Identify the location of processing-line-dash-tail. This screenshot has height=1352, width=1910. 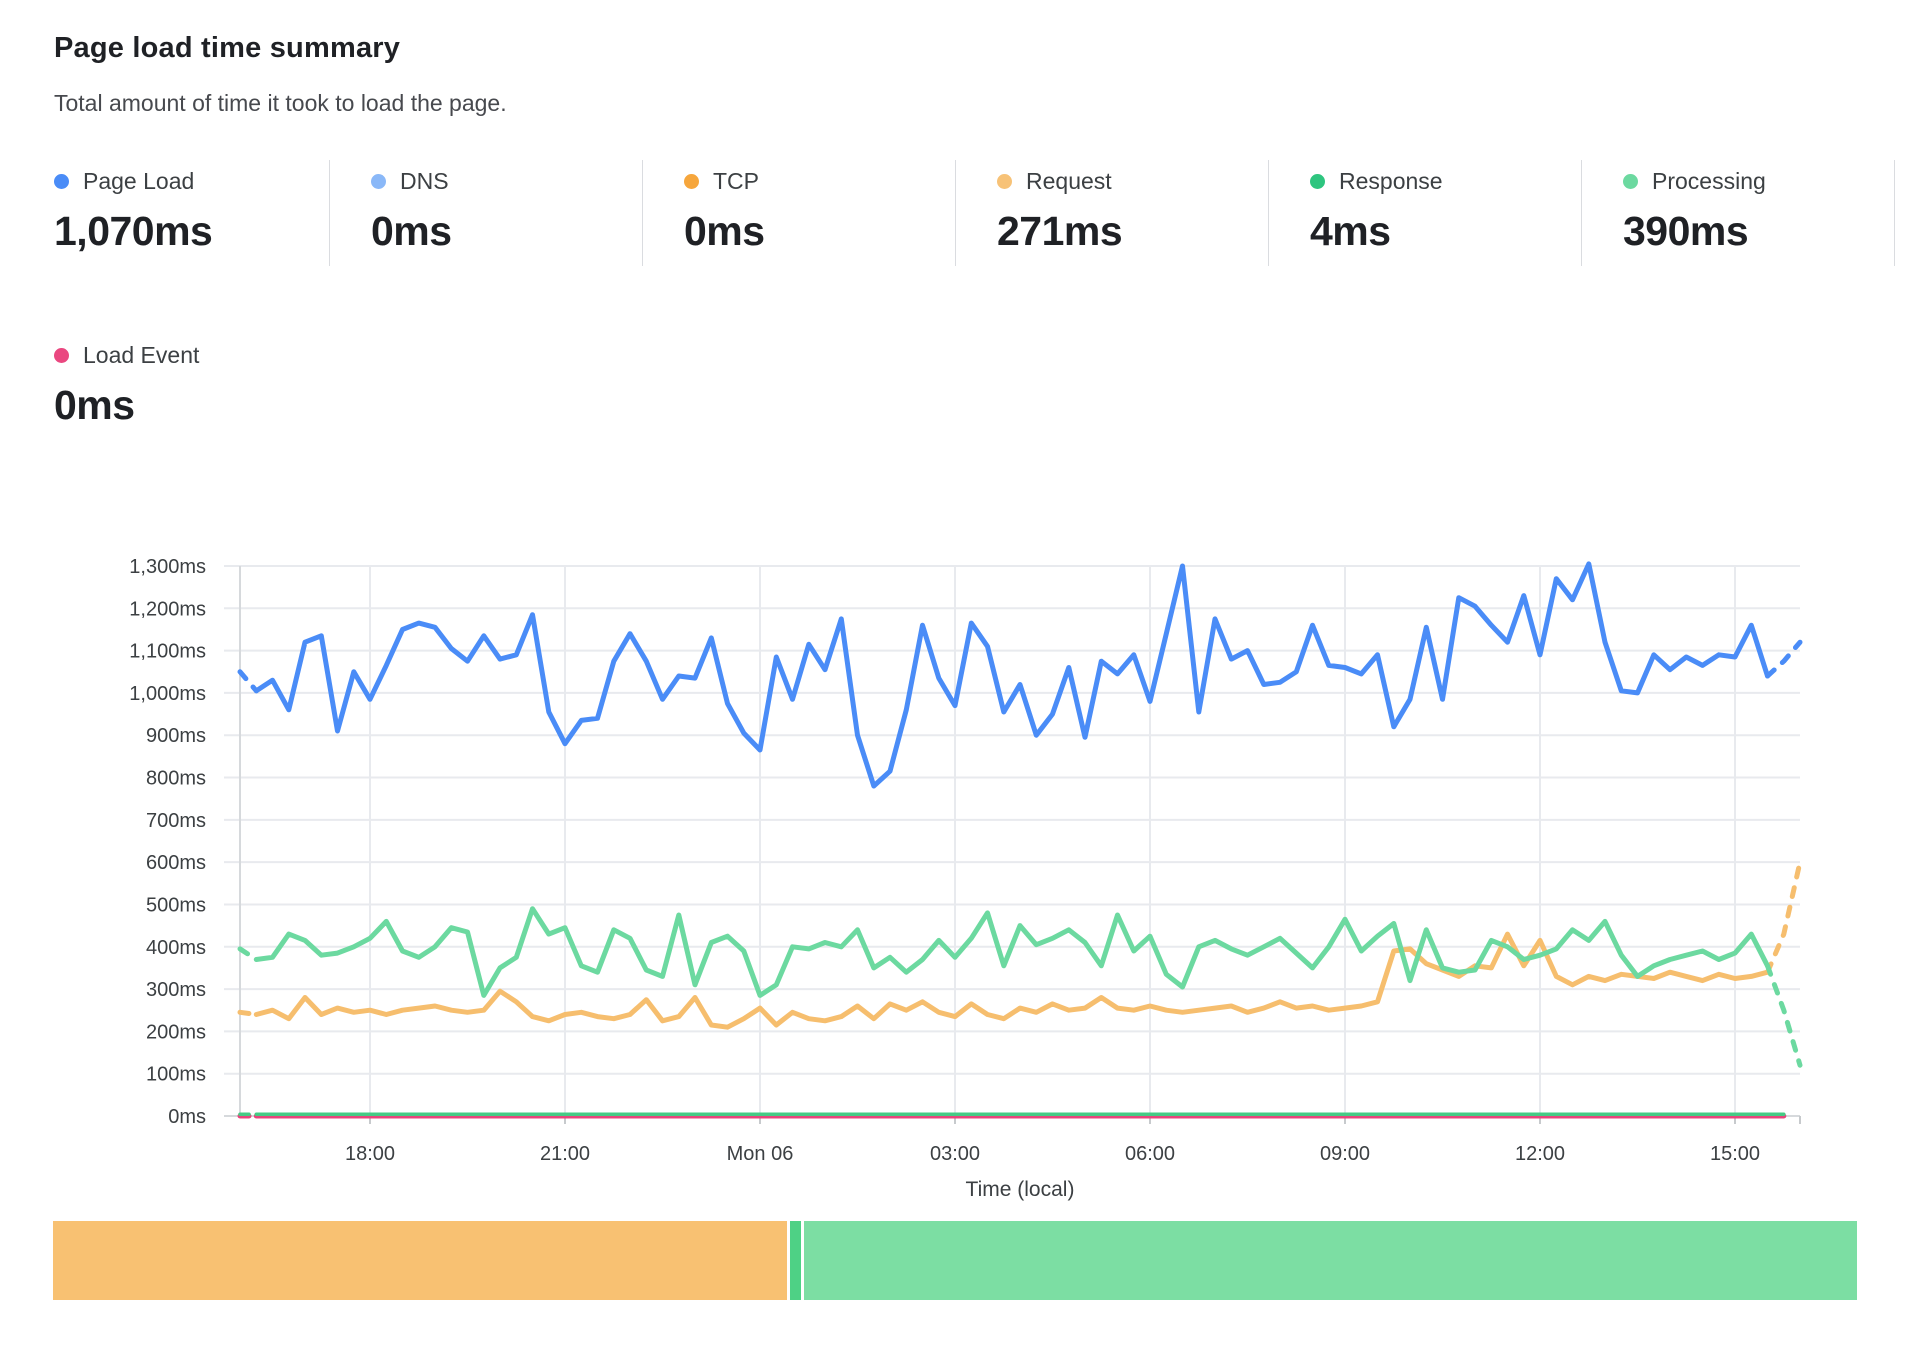
(1784, 1015).